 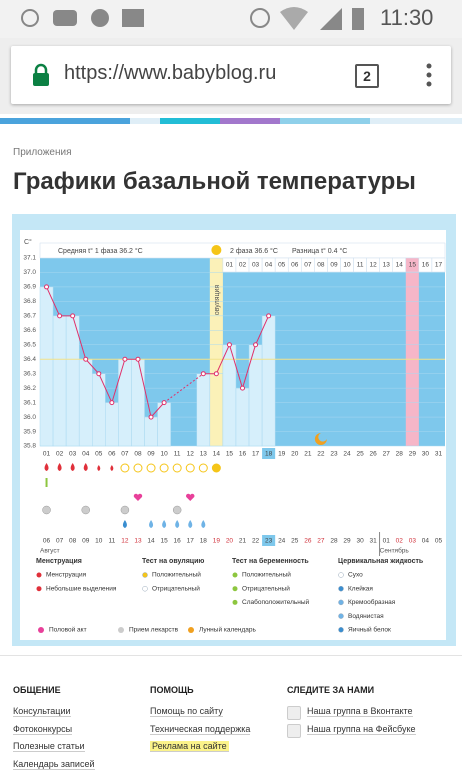 I want to click on legend-item: Сухо, so click(x=355, y=575).